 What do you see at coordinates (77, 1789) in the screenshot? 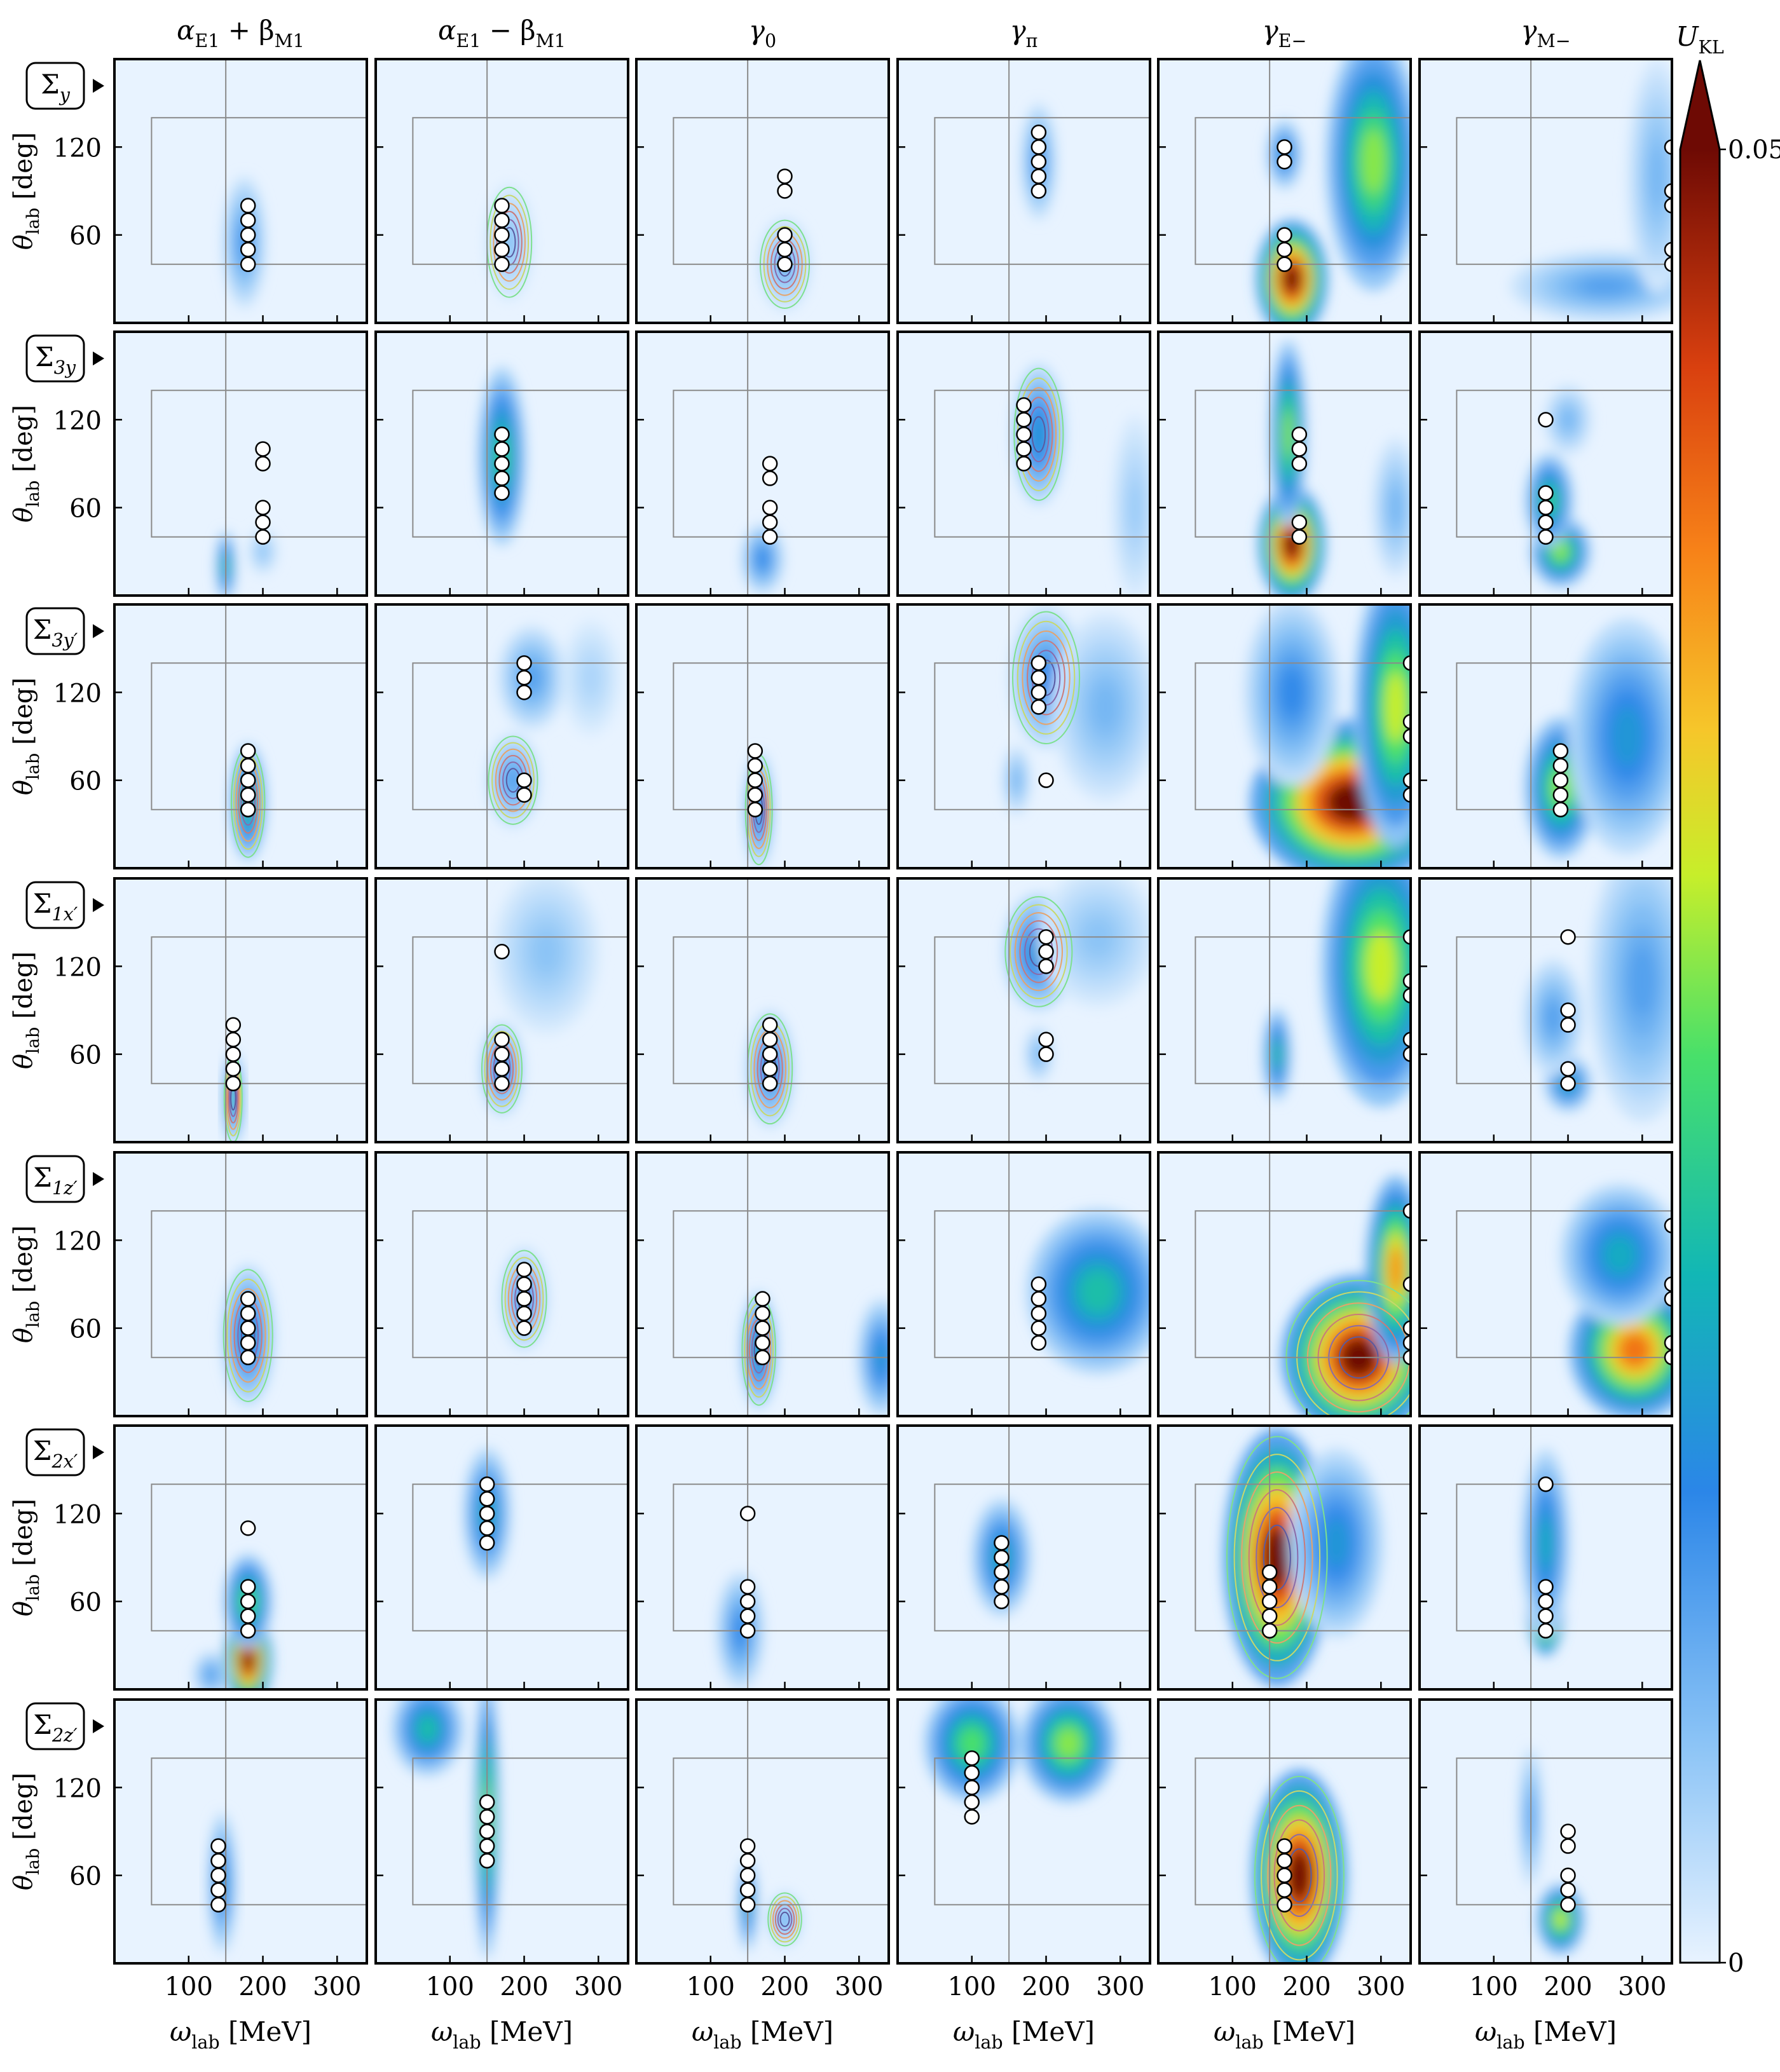
I see `y-tick-label: 120` at bounding box center [77, 1789].